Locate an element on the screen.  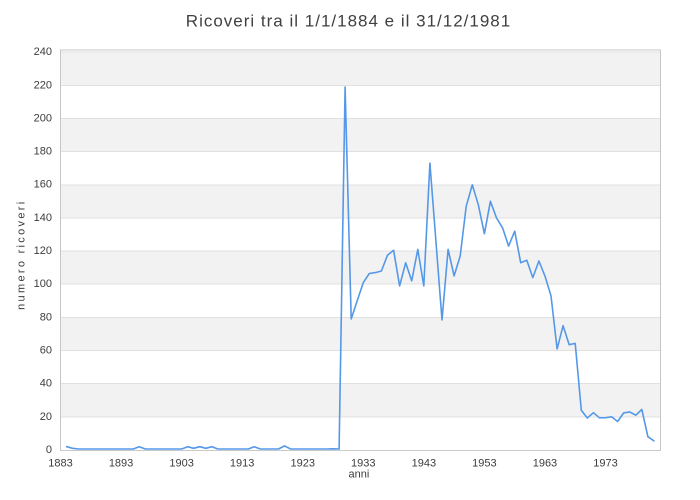
svg-text: anni is located at coordinates (359, 475).